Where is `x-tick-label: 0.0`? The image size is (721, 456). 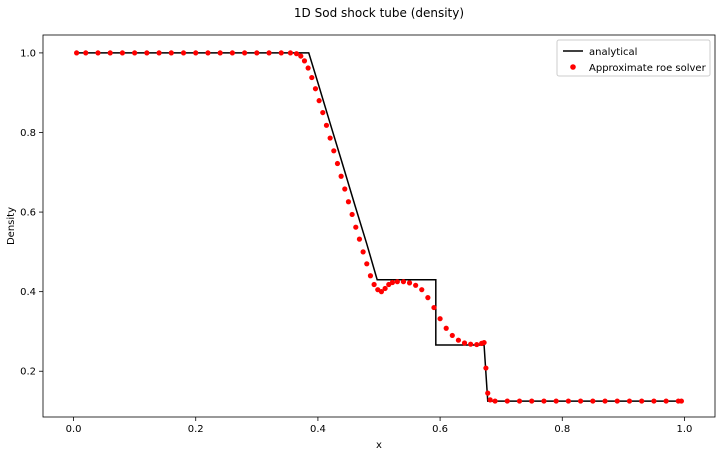 x-tick-label: 0.0 is located at coordinates (74, 429).